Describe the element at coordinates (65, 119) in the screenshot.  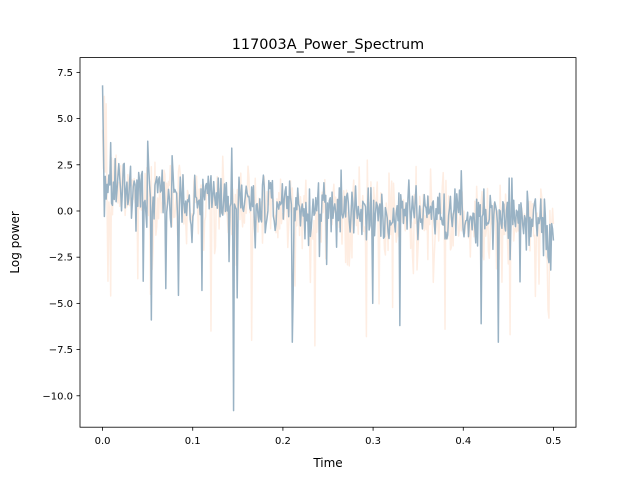
I see `y-tick-label: 5.0` at that location.